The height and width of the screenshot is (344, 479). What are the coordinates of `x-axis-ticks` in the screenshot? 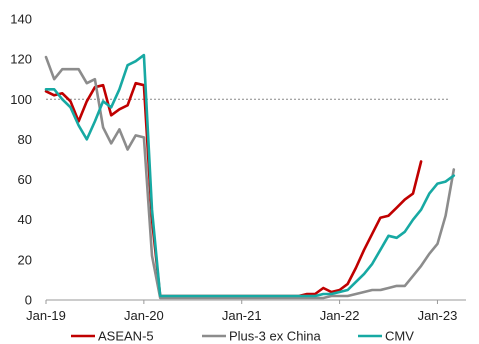 It's located at (241, 302).